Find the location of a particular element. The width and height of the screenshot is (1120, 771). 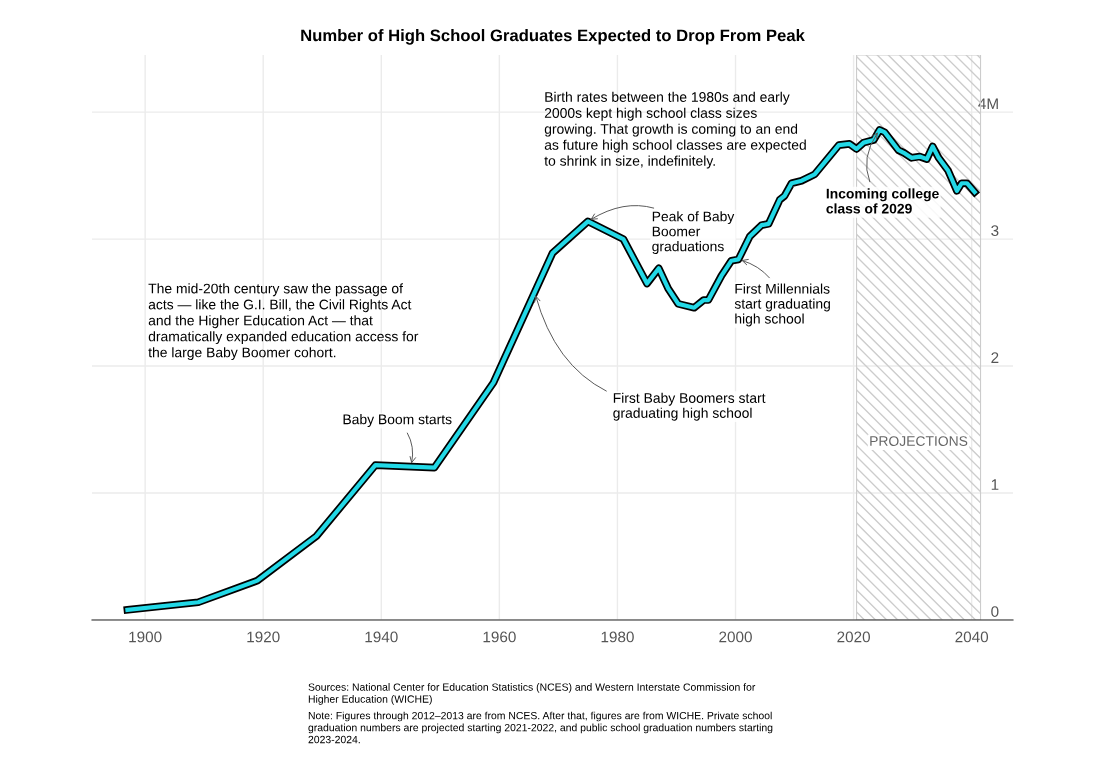

x-tick-label: 2020 is located at coordinates (853, 637).